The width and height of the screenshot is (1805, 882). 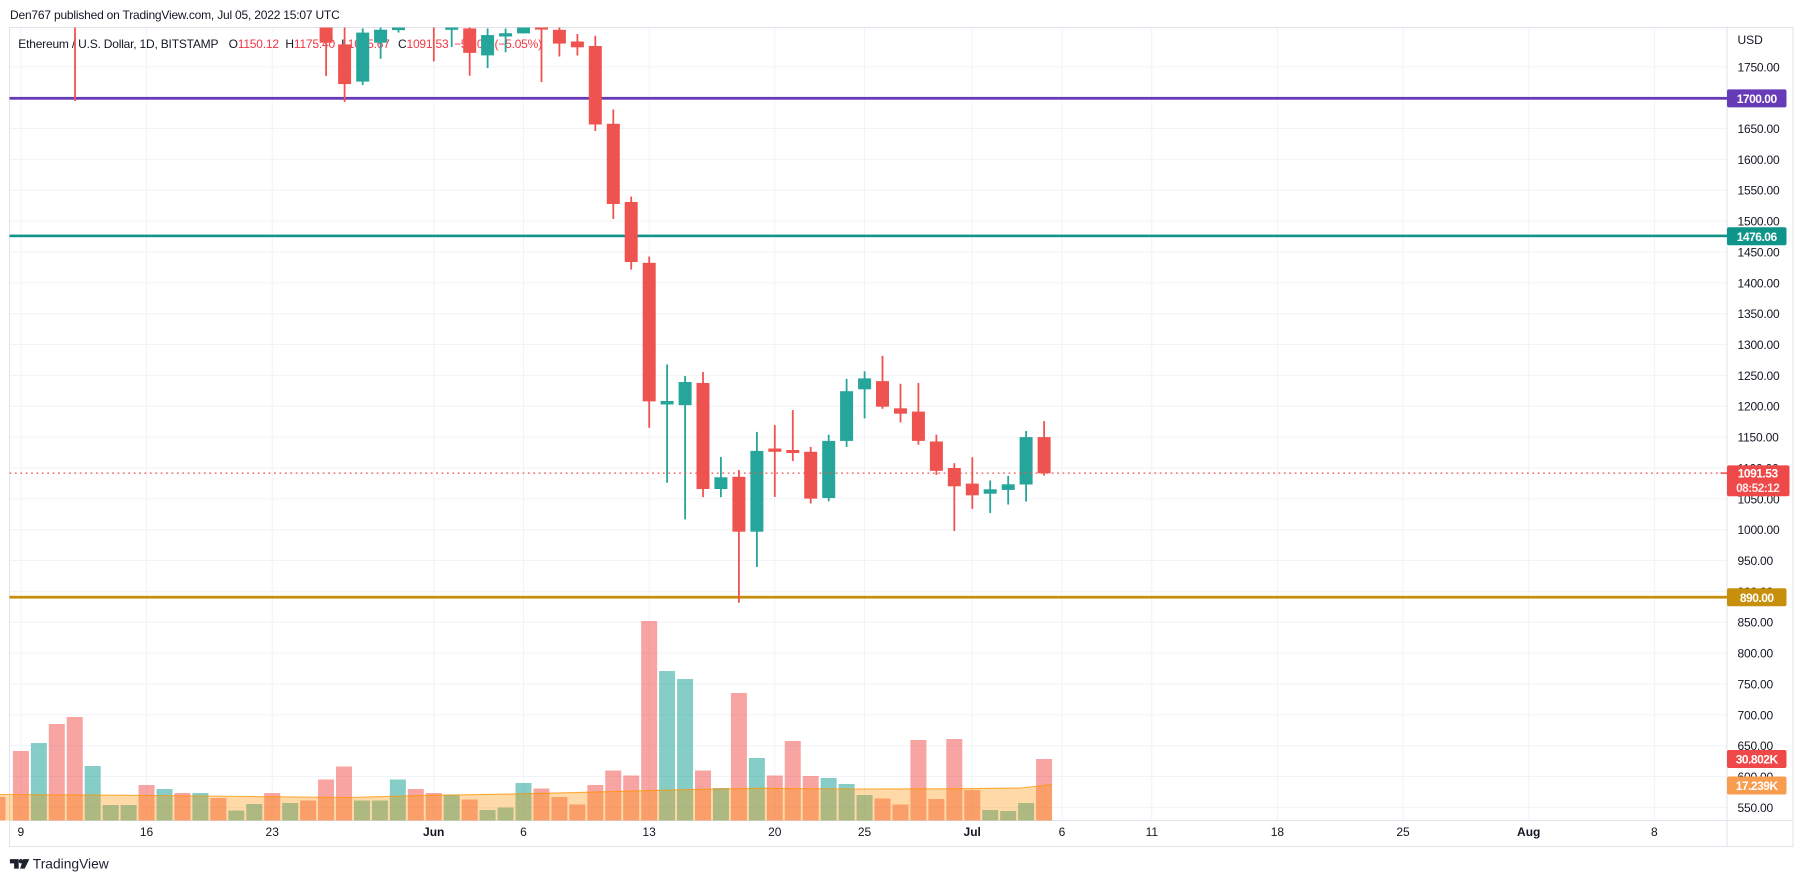 What do you see at coordinates (1756, 684) in the screenshot?
I see `svg-text: 750.00` at bounding box center [1756, 684].